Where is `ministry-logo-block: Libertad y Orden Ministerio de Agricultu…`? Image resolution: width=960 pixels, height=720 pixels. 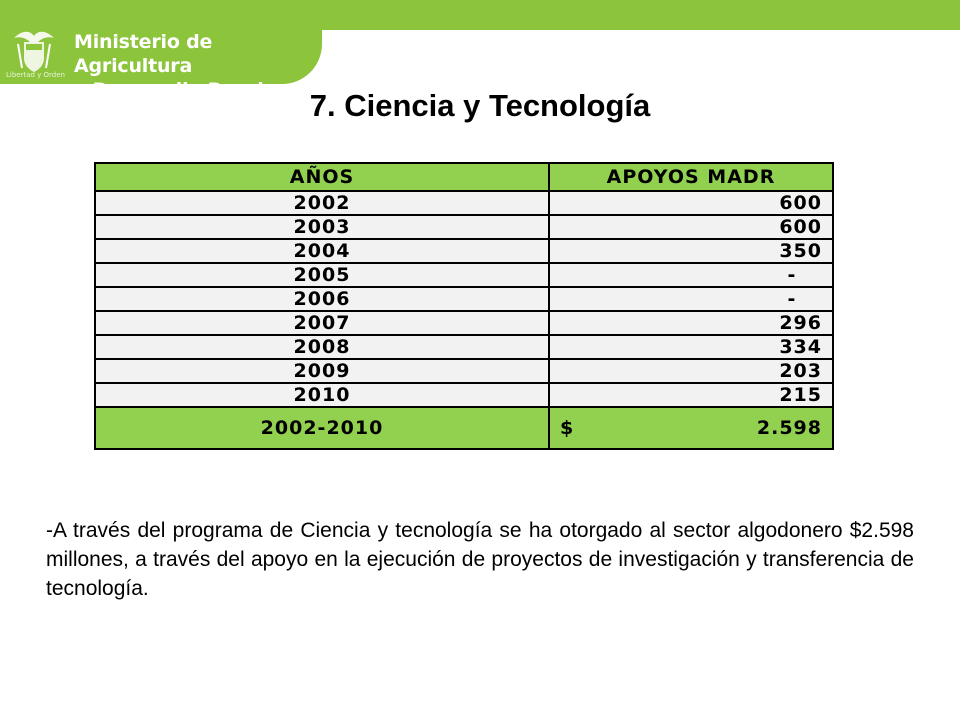 ministry-logo-block: Libertad y Orden Ministerio de Agricultu… is located at coordinates (161, 50).